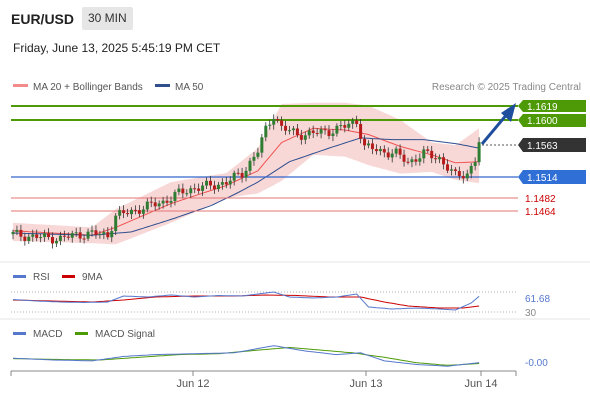 Image resolution: width=590 pixels, height=400 pixels. What do you see at coordinates (506, 87) in the screenshot?
I see `copyright-label: Research © 2025 Trading Central` at bounding box center [506, 87].